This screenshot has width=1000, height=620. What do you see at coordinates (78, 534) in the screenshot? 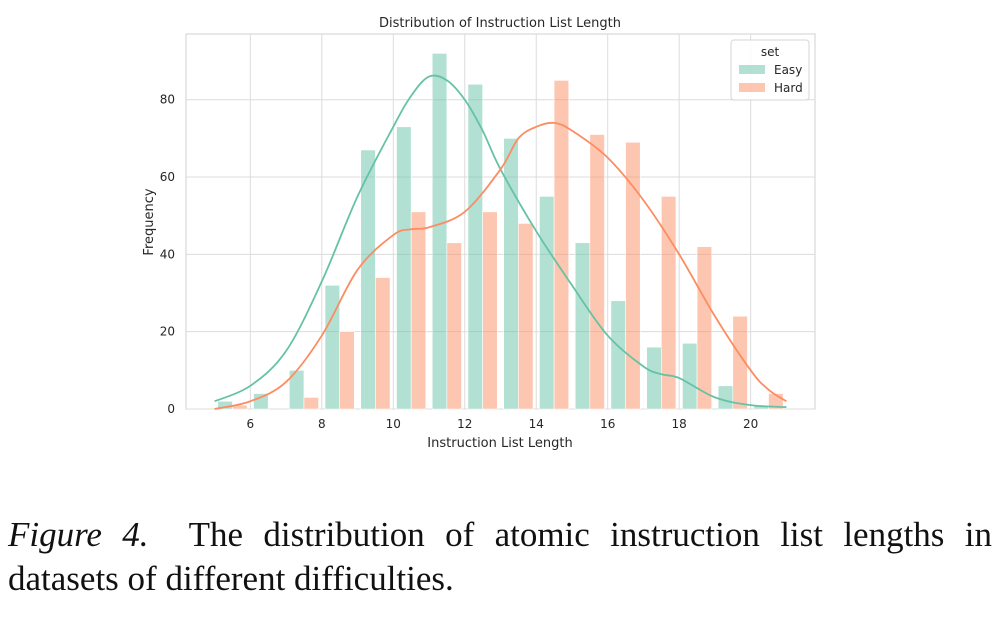
I see `caption-label: Figure 4.` at bounding box center [78, 534].